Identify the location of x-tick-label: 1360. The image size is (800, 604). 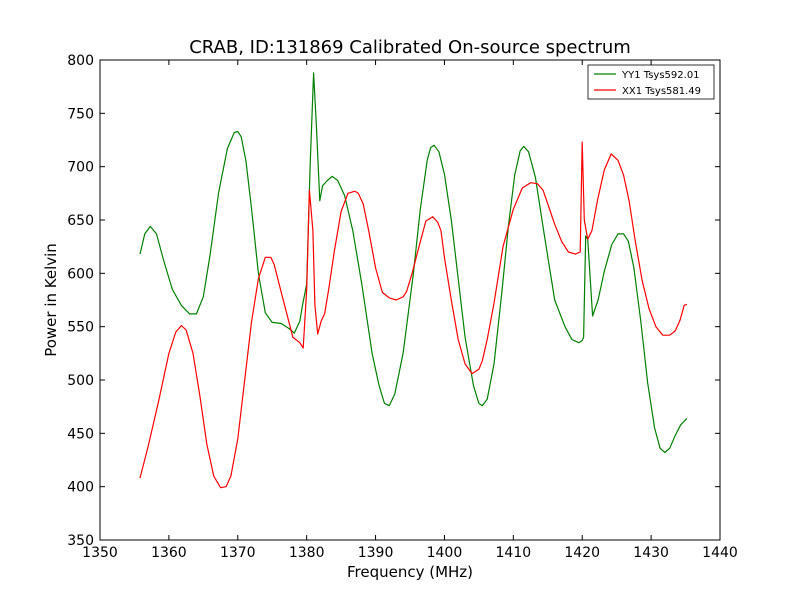
(169, 553).